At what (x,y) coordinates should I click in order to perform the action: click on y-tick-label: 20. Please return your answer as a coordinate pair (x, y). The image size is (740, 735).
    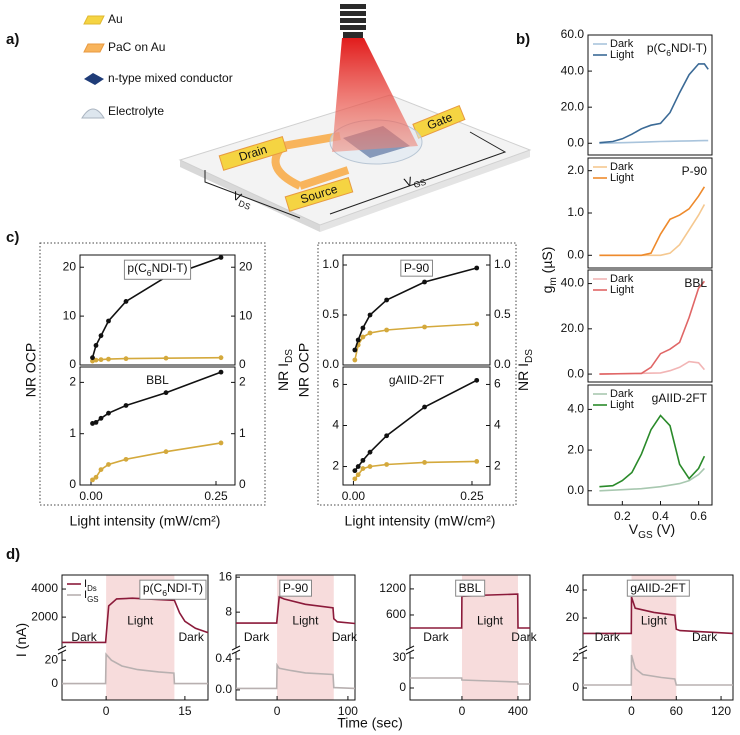
    Looking at the image, I should click on (573, 617).